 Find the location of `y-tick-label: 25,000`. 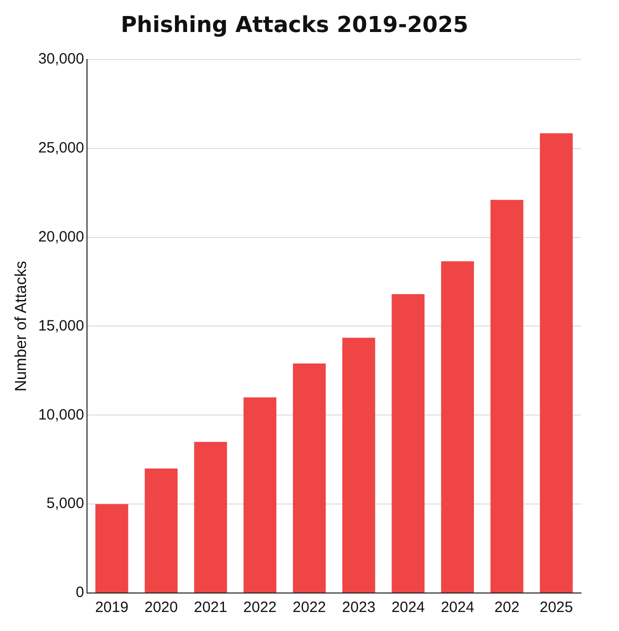

y-tick-label: 25,000 is located at coordinates (61, 147).